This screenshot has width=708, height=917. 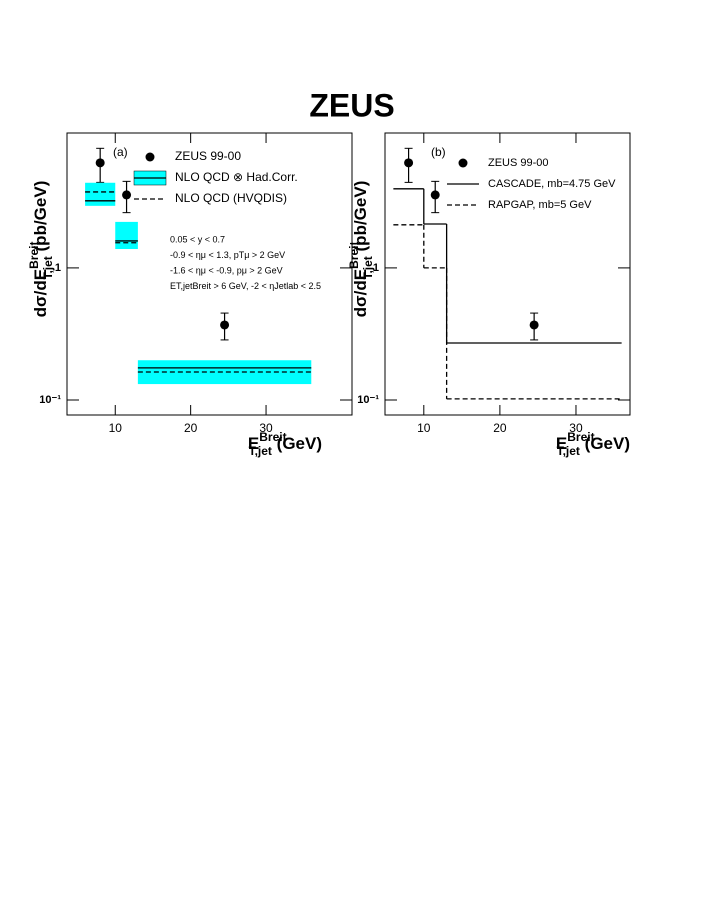 I want to click on annotation: -0.9 < ημ < 1.3, pTμ > 2 GeV, so click(x=227, y=255).